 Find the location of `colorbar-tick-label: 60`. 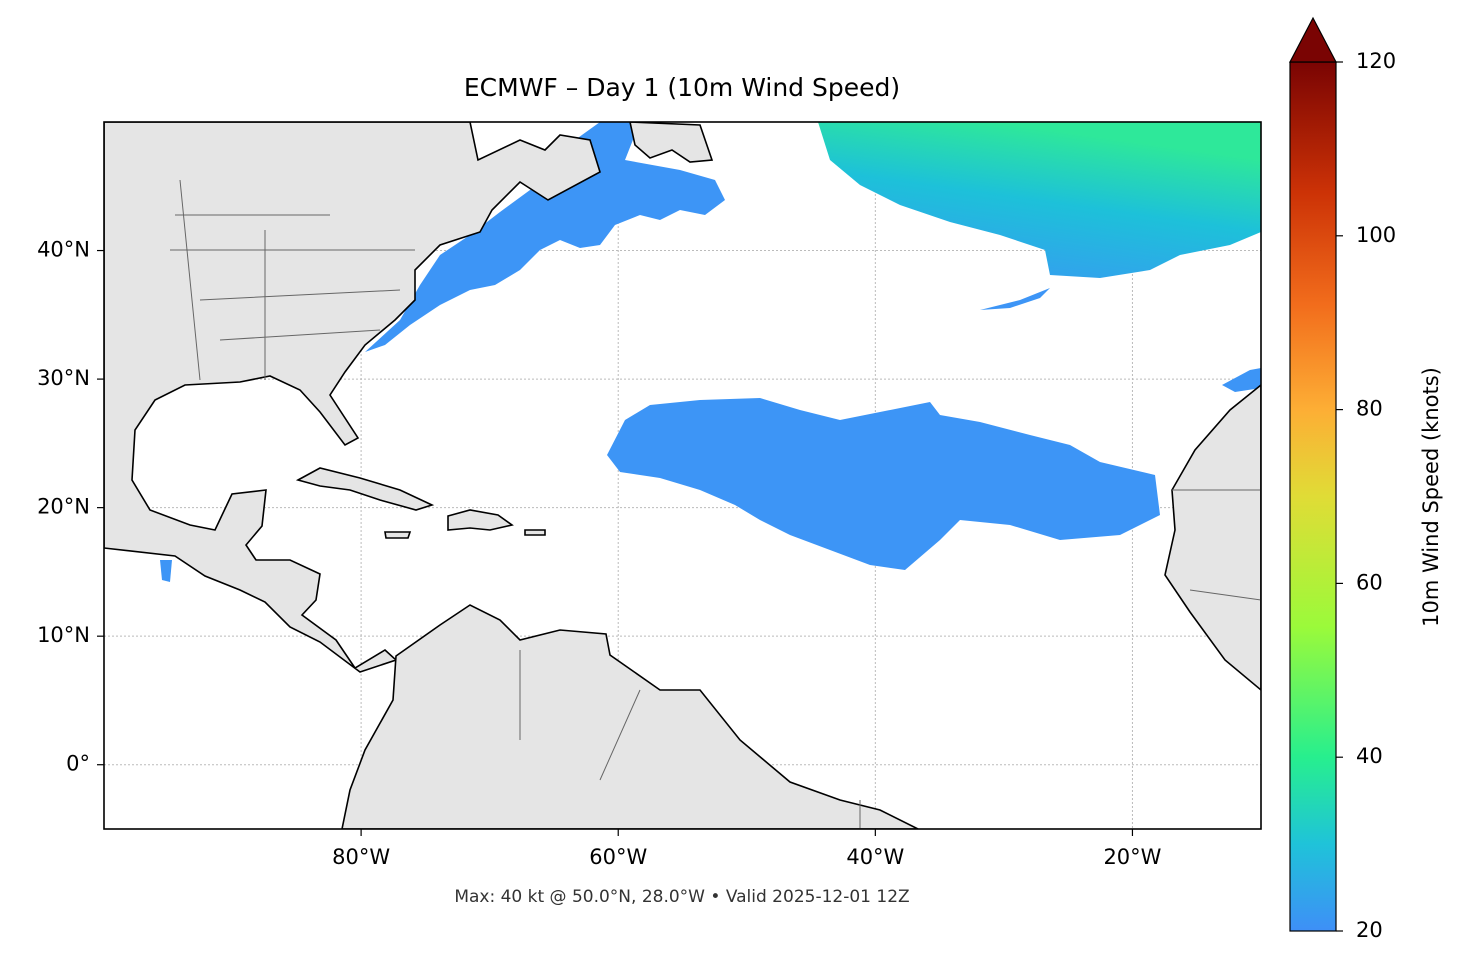

colorbar-tick-label: 60 is located at coordinates (1369, 582).